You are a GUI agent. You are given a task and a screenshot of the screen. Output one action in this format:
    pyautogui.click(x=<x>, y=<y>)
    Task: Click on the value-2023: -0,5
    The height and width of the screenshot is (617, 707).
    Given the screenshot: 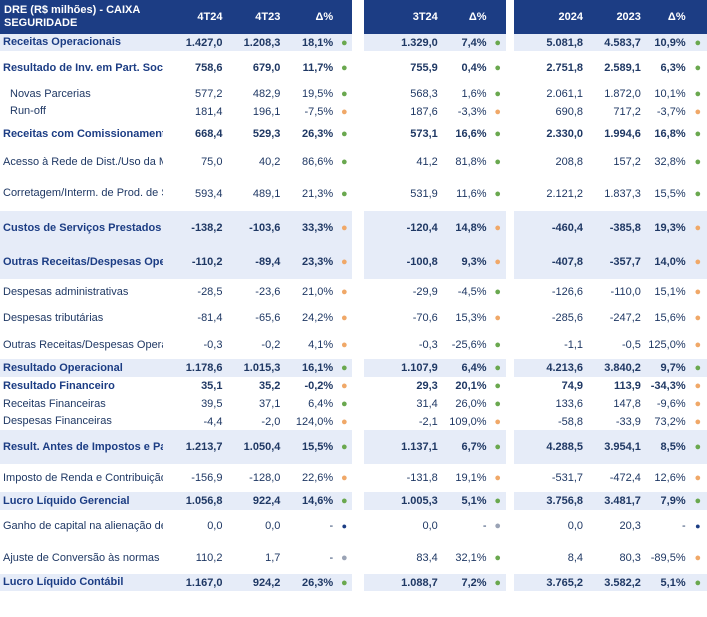 What is the action you would take?
    pyautogui.click(x=631, y=345)
    